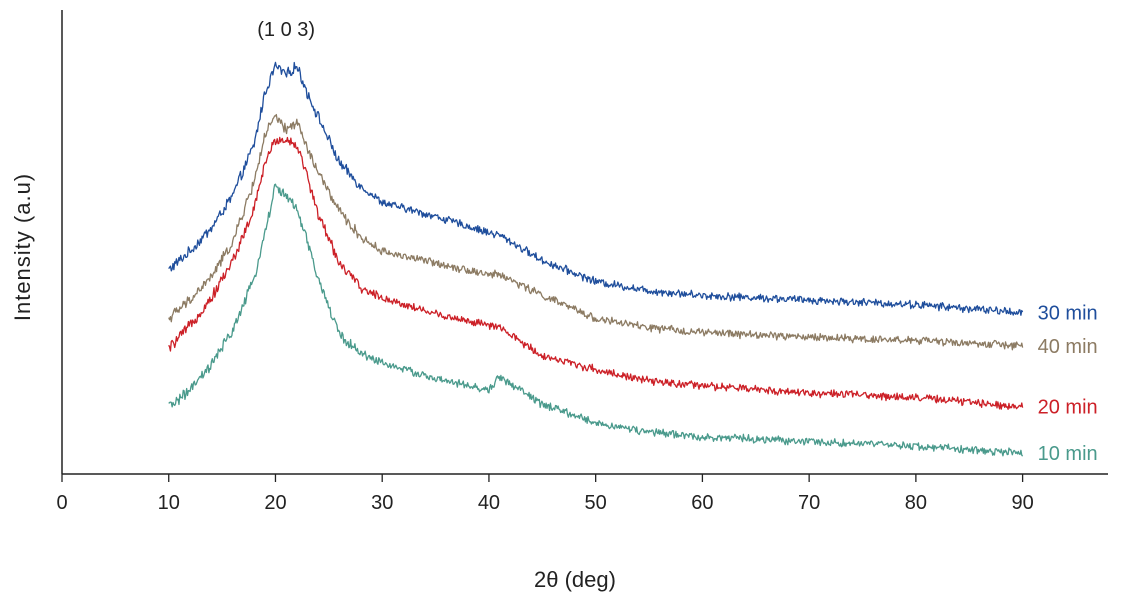 The image size is (1124, 606). I want to click on x-tick-label: 0, so click(61, 503).